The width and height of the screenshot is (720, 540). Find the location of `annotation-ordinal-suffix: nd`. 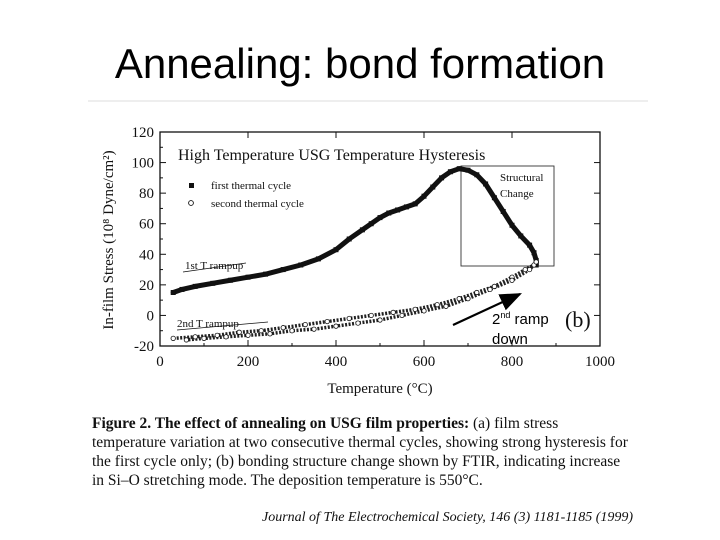

annotation-ordinal-suffix: nd is located at coordinates (505, 315).